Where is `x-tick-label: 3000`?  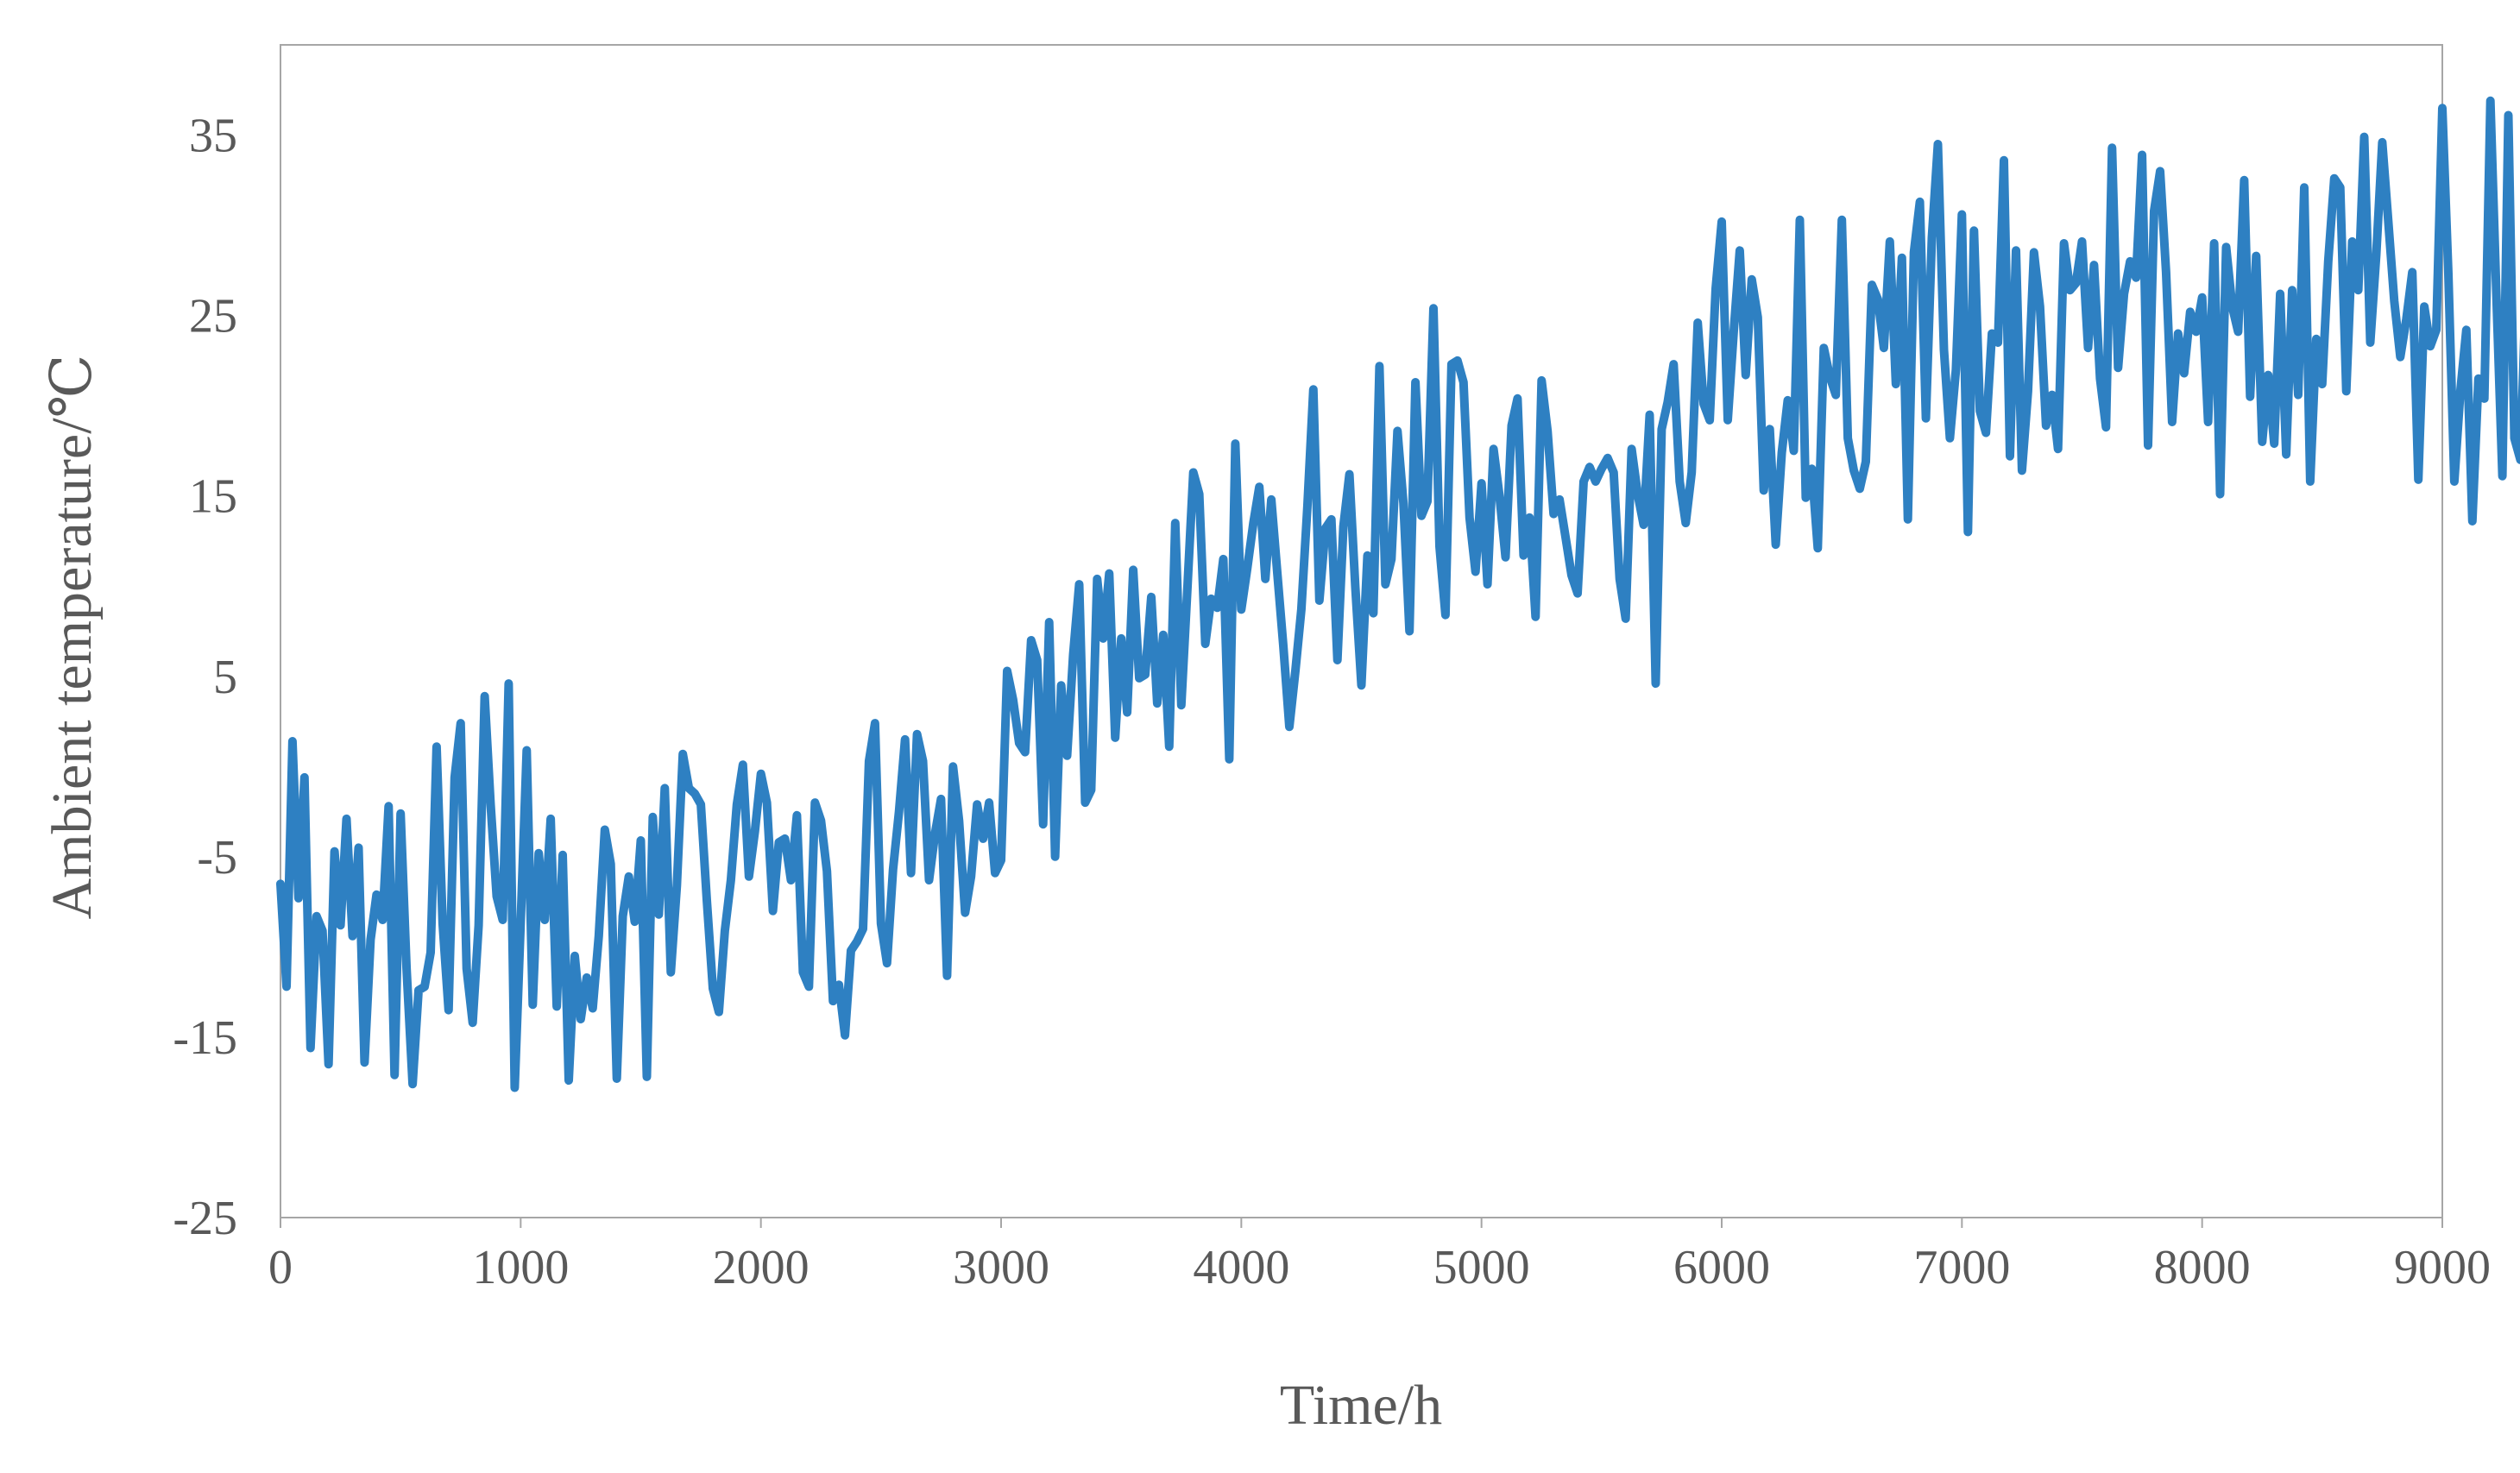
x-tick-label: 3000 is located at coordinates (1001, 1267).